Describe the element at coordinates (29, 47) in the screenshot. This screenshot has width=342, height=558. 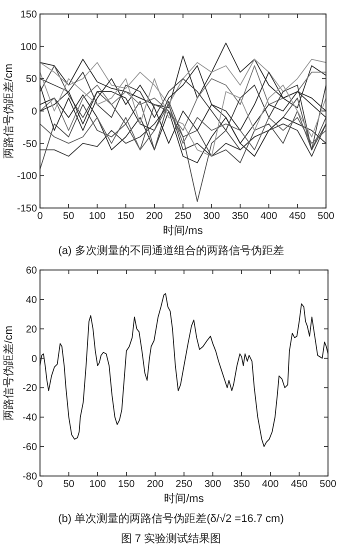
I see `y-tick-label: 100` at that location.